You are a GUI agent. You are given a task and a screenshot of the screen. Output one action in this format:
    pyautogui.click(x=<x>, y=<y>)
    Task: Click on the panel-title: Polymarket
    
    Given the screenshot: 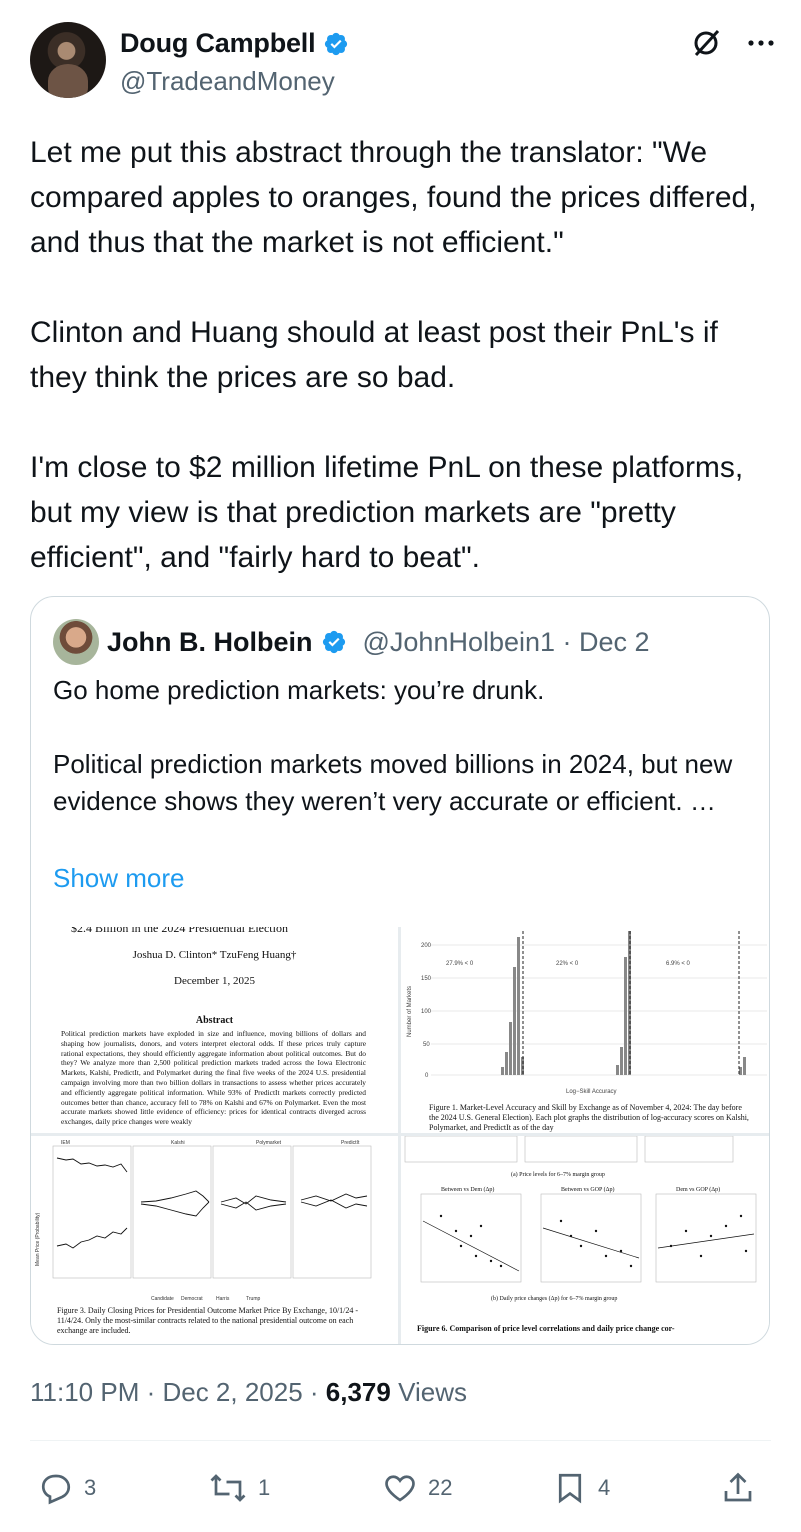 What is the action you would take?
    pyautogui.click(x=269, y=1143)
    